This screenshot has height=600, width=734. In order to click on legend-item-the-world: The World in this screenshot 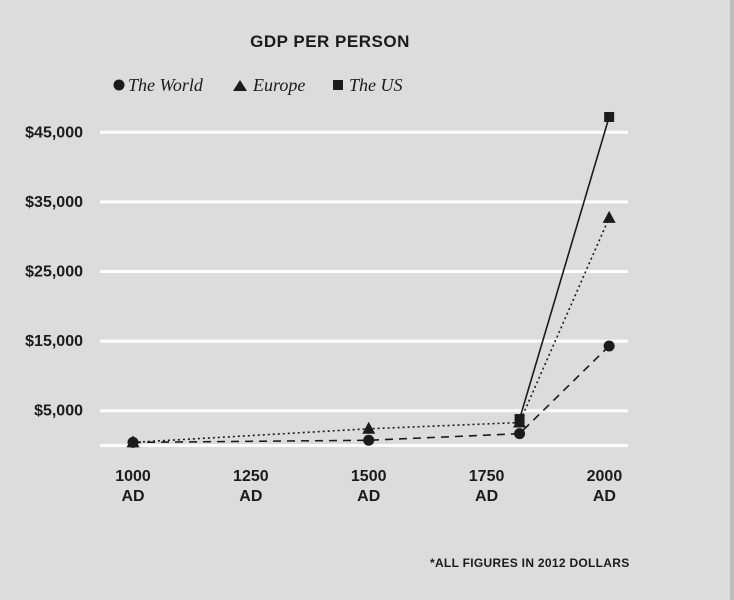, I will do `click(158, 85)`.